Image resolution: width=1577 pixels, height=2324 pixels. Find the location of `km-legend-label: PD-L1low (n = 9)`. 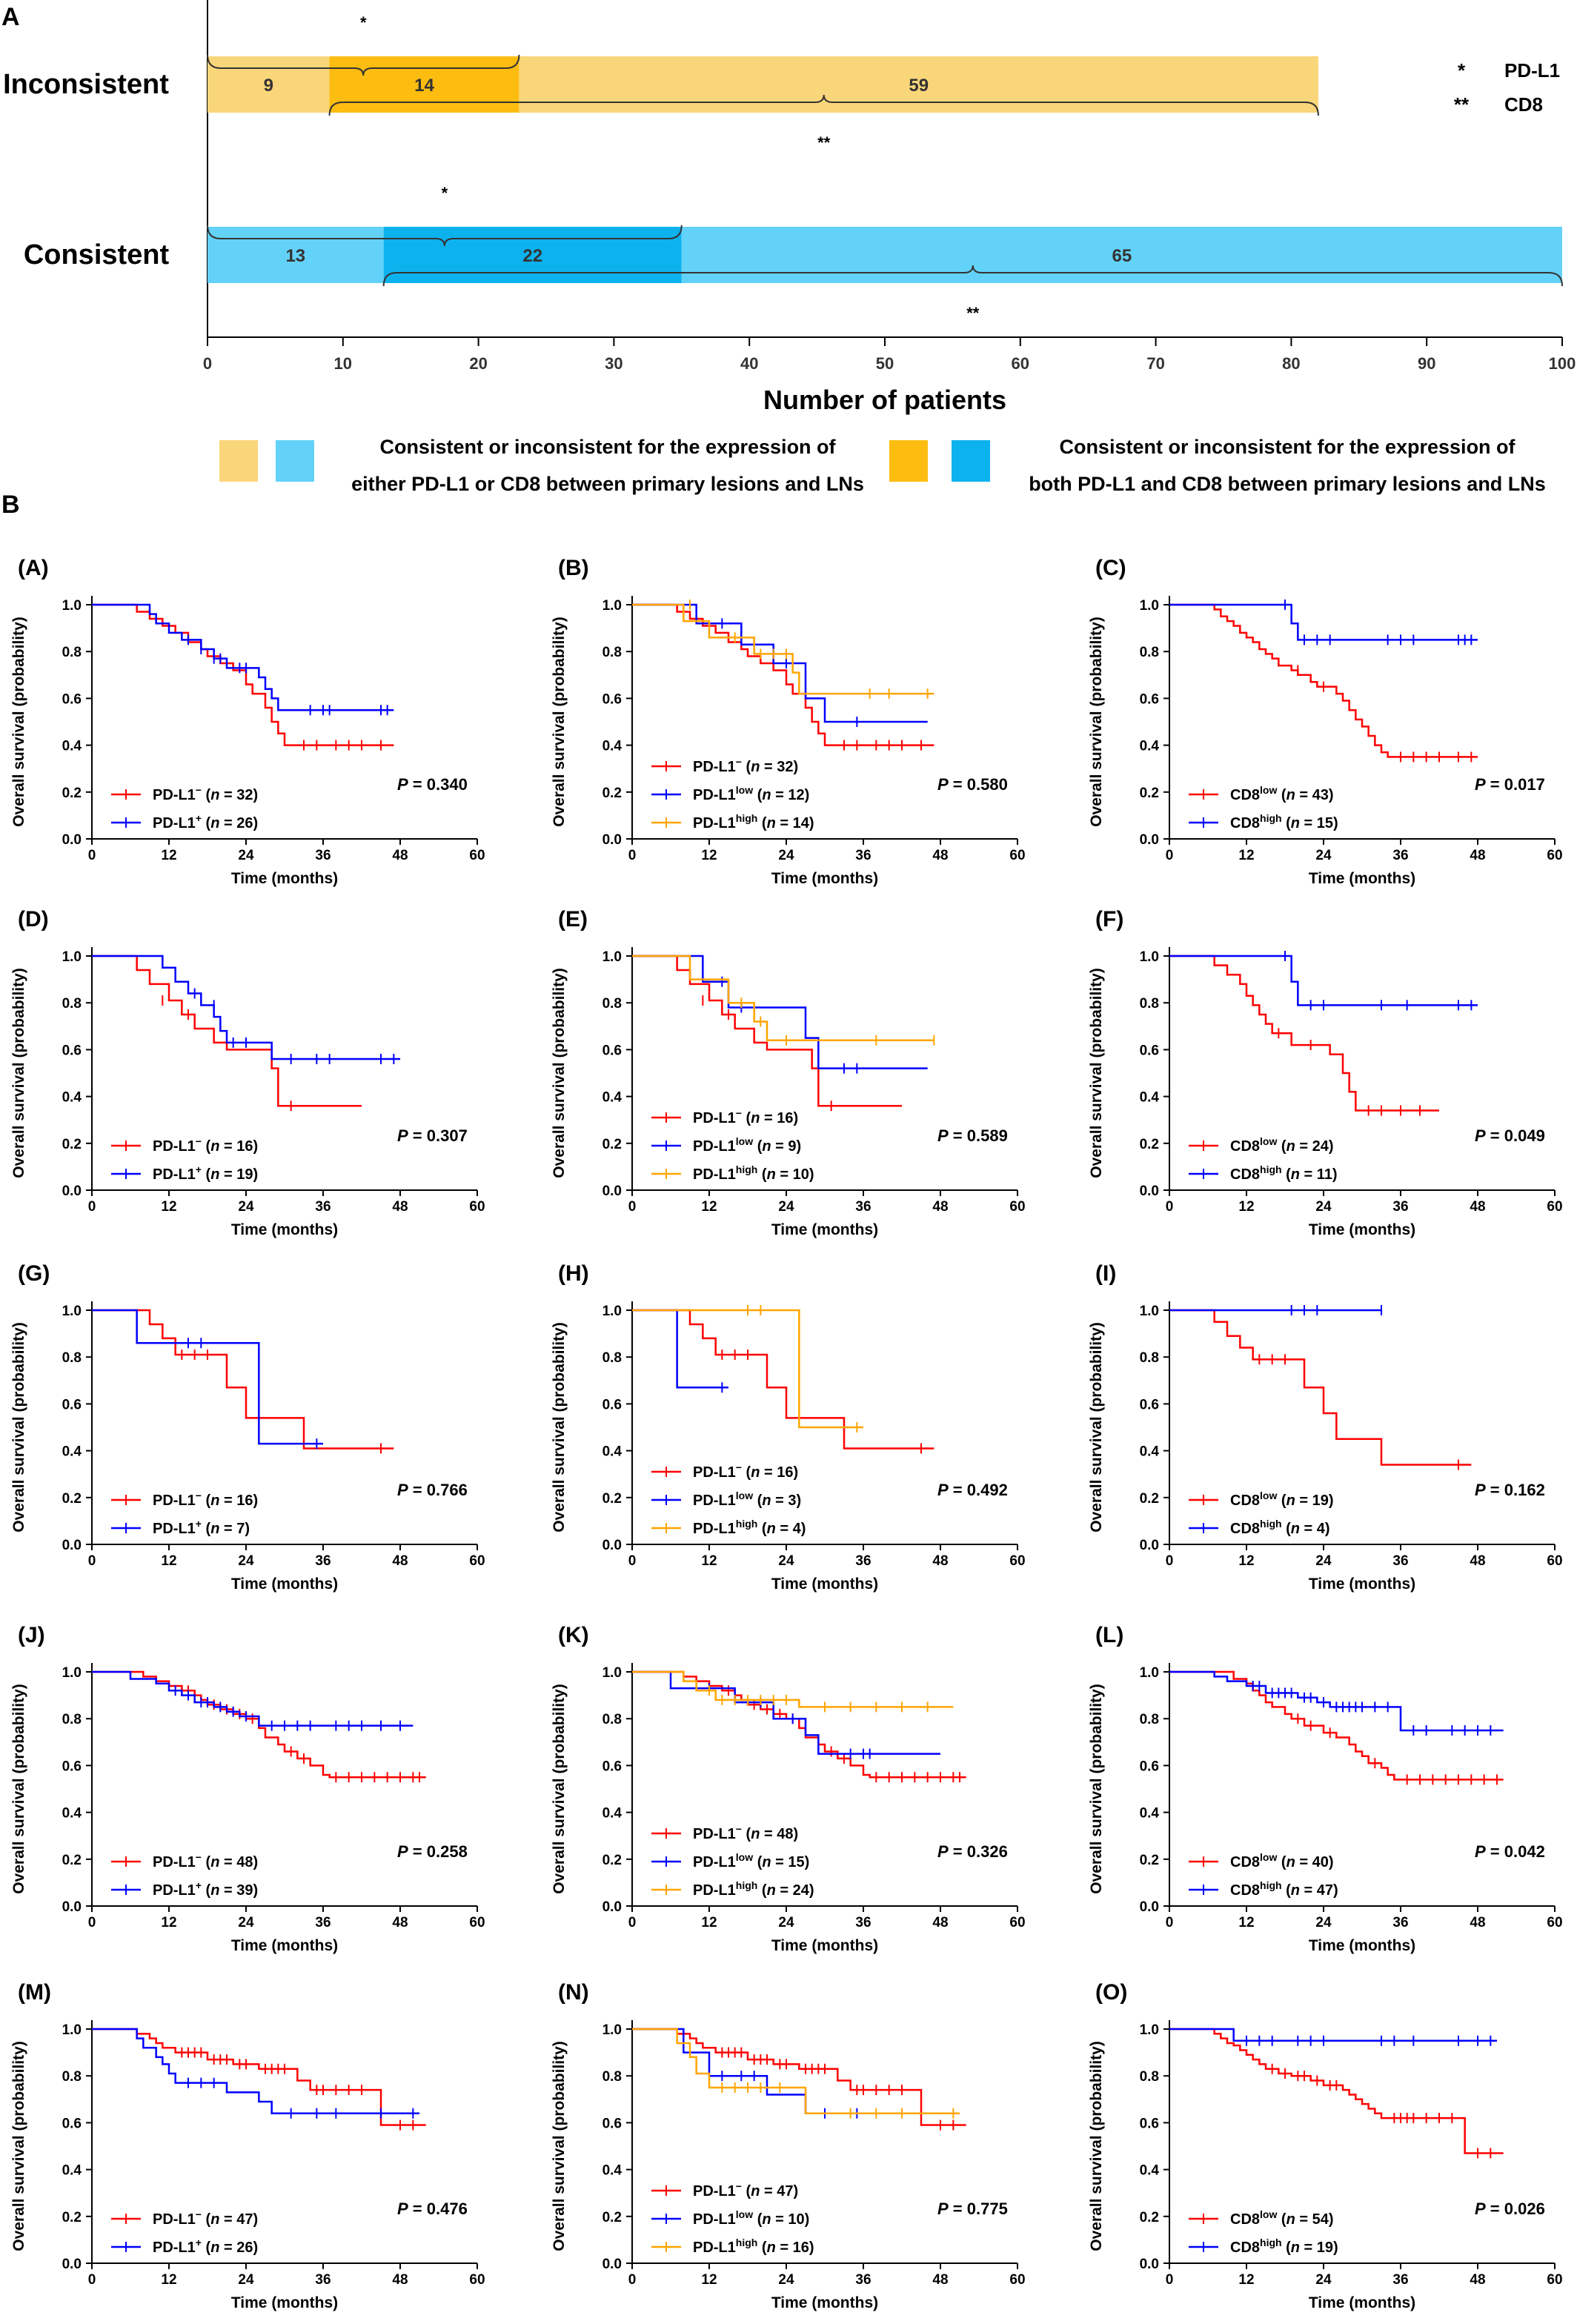

km-legend-label: PD-L1low (n = 9) is located at coordinates (747, 1145).